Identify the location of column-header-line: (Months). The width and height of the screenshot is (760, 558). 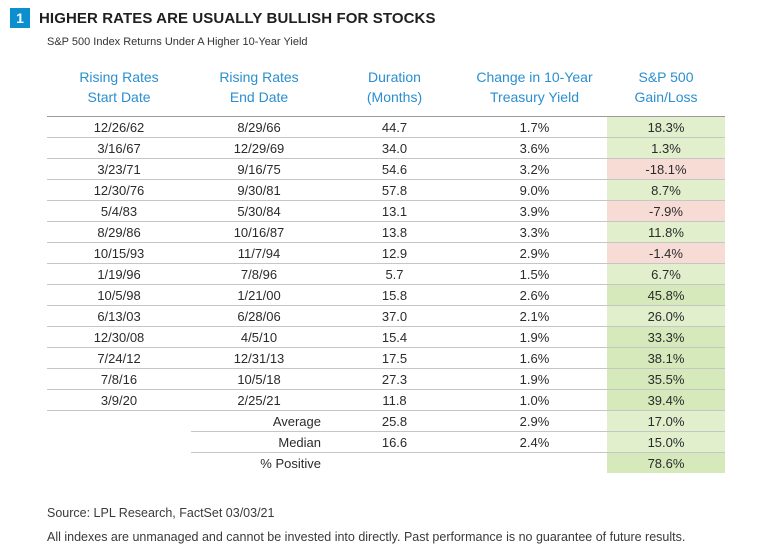
(394, 96).